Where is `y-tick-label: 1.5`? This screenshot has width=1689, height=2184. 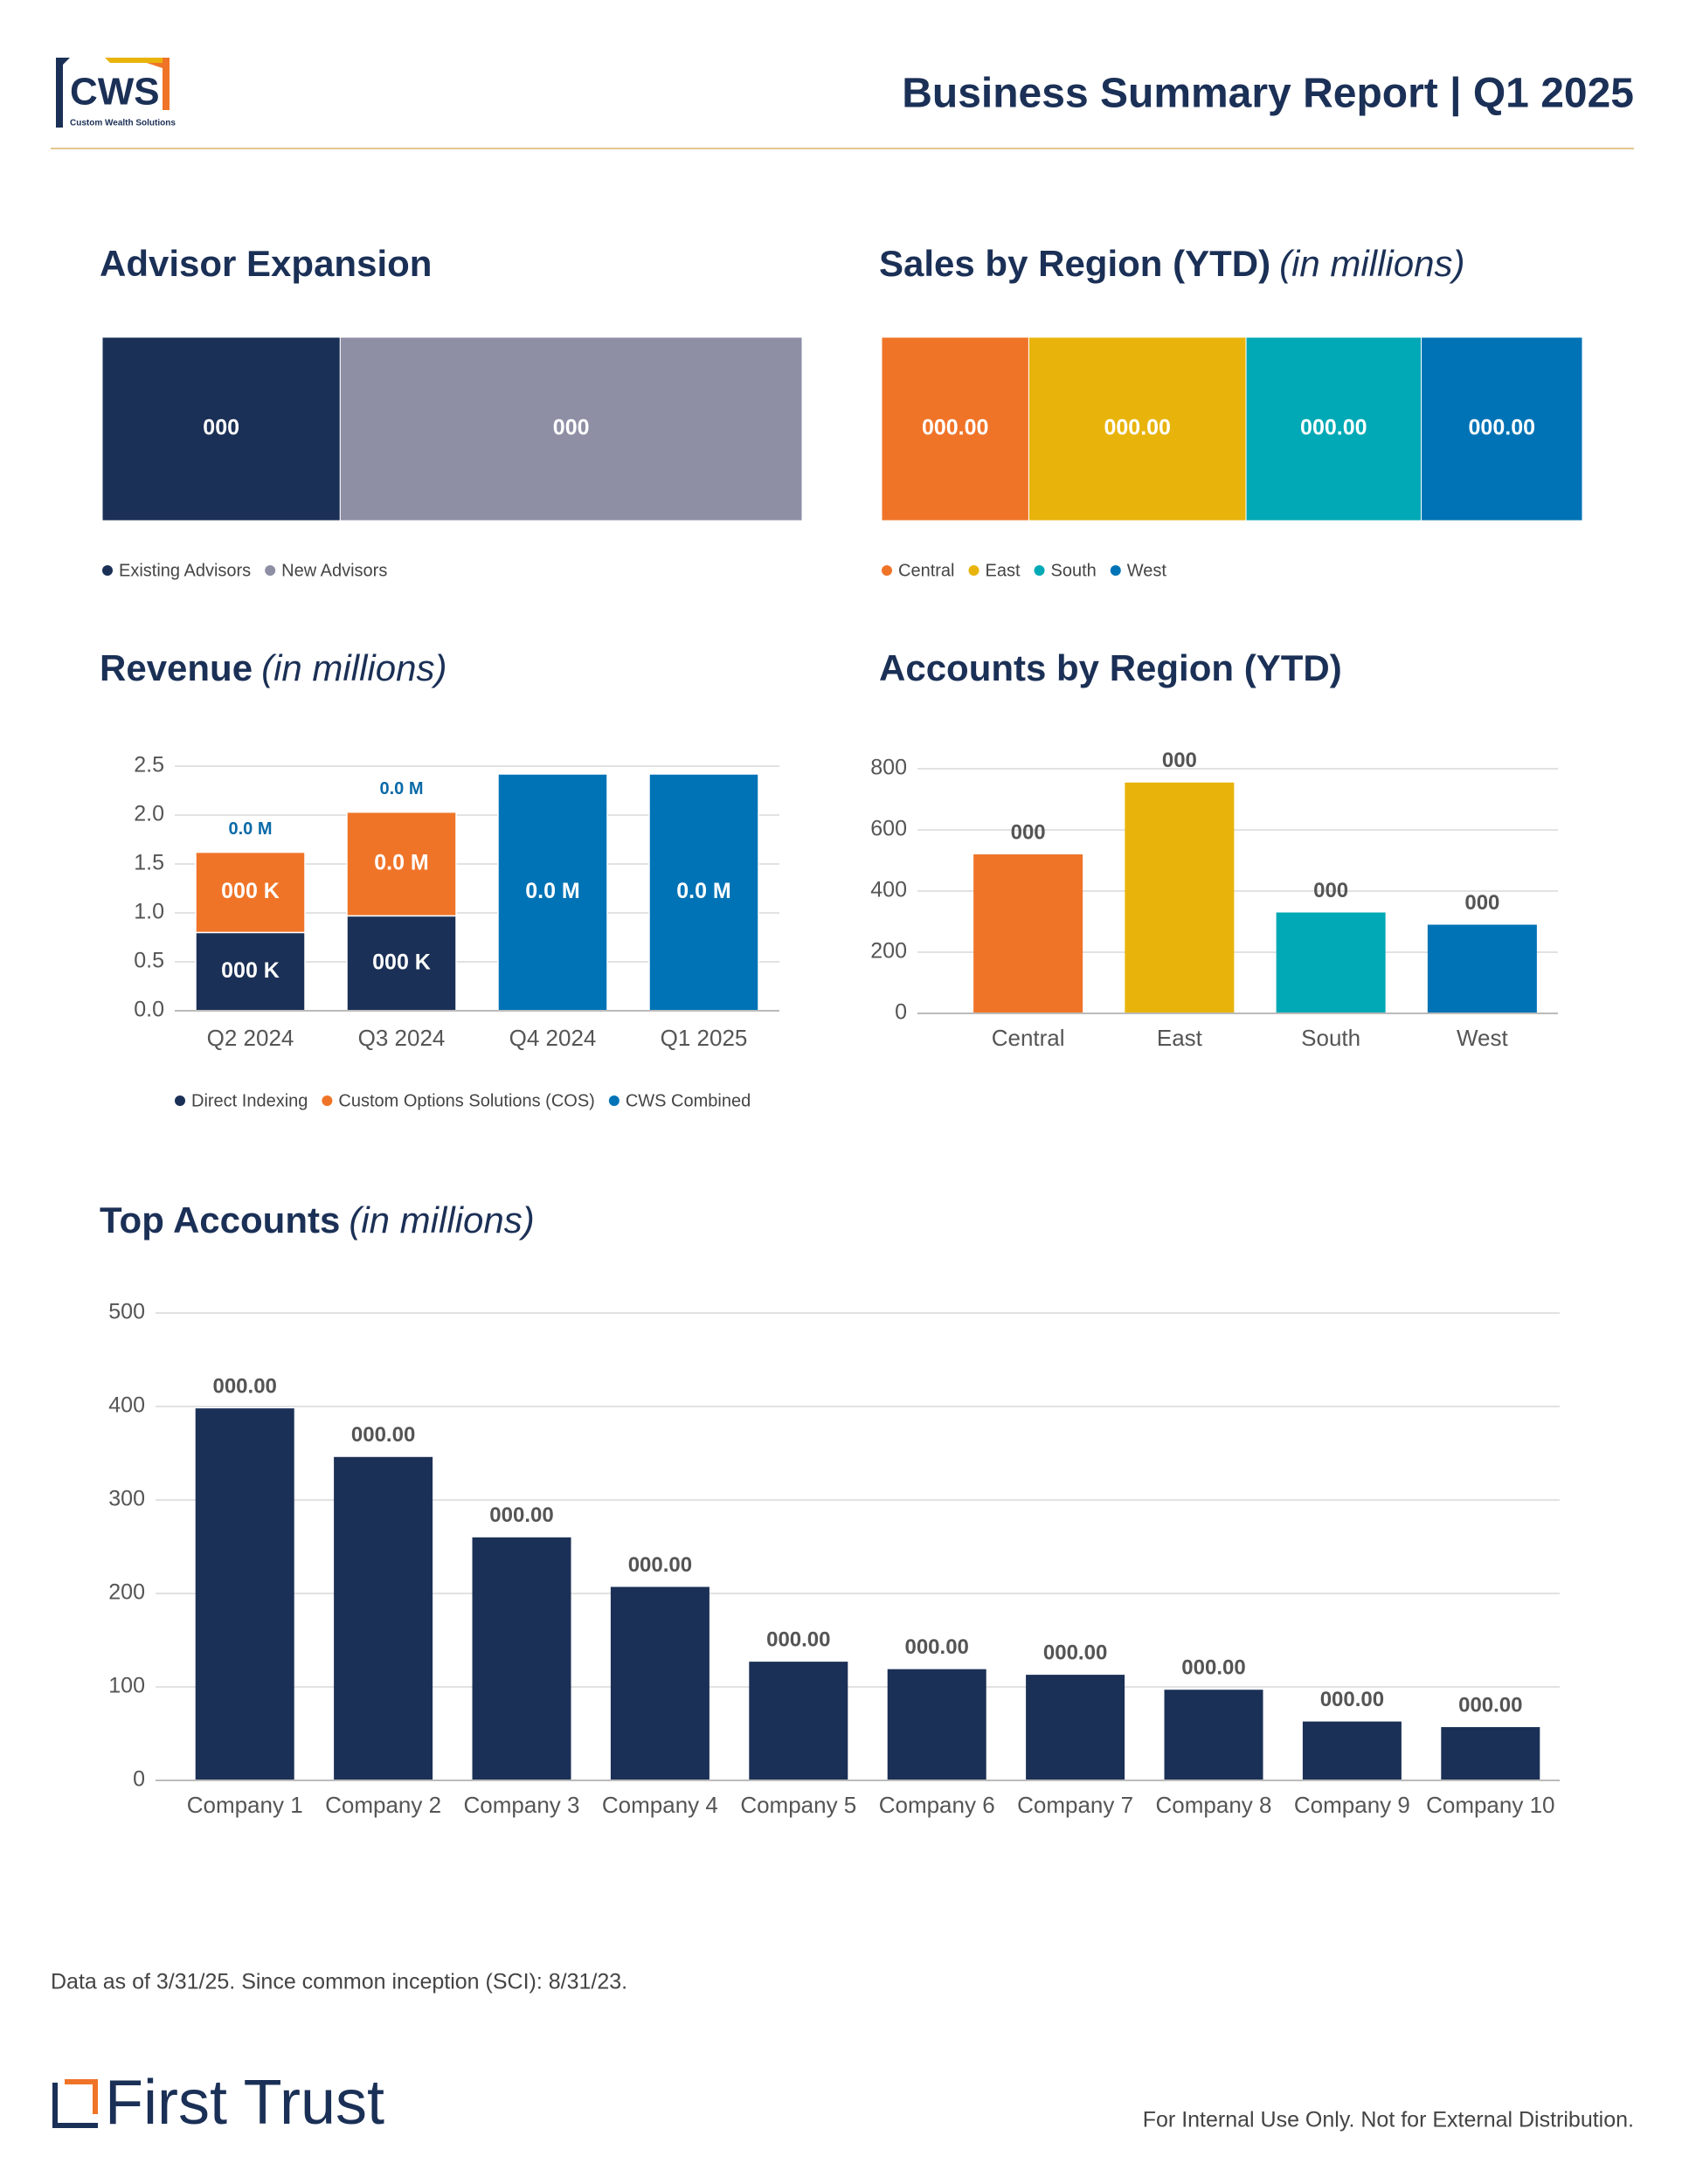
y-tick-label: 1.5 is located at coordinates (149, 863).